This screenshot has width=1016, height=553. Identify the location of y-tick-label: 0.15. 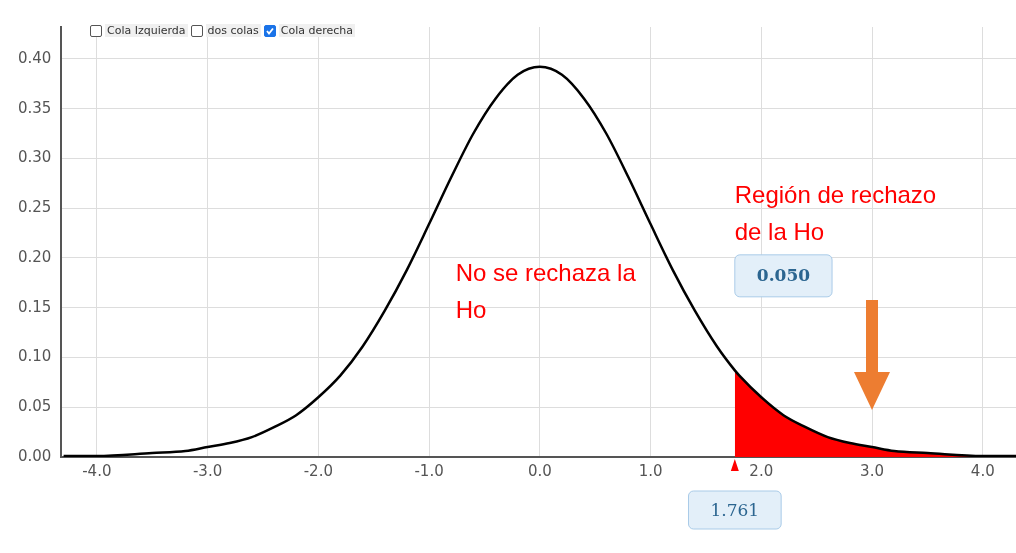
(34, 306).